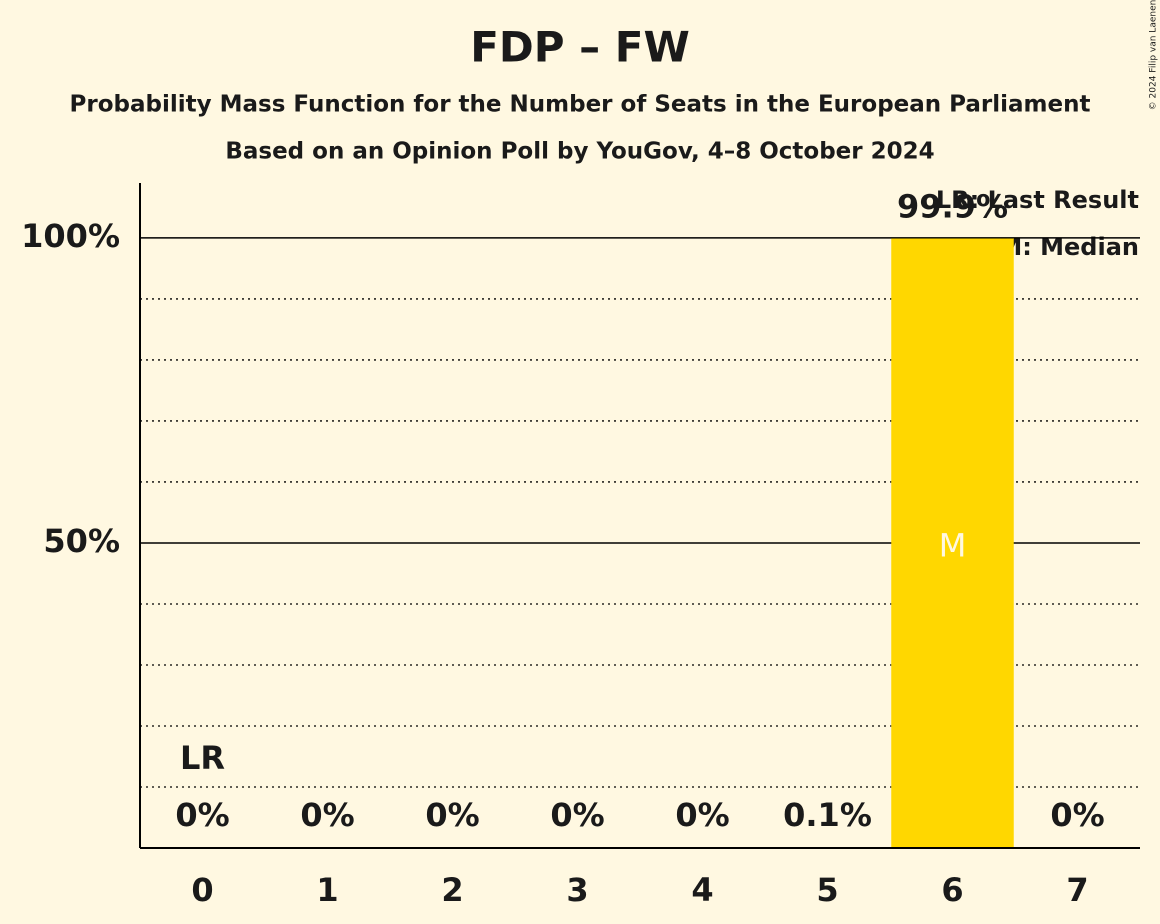 Image resolution: width=1160 pixels, height=924 pixels. What do you see at coordinates (702, 890) in the screenshot?
I see `x-tick-label: 4` at bounding box center [702, 890].